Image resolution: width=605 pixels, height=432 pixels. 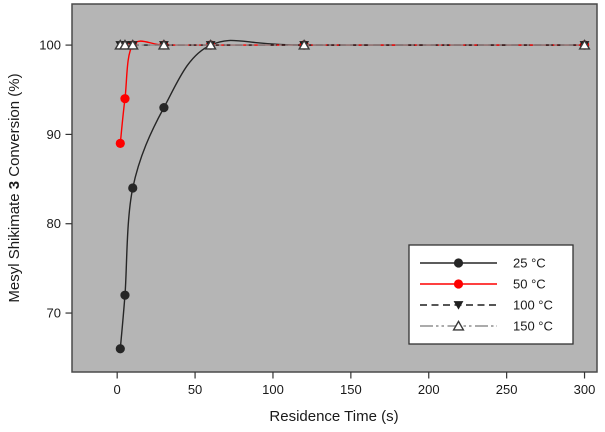 I want to click on series-150-c, so click(x=352, y=44).